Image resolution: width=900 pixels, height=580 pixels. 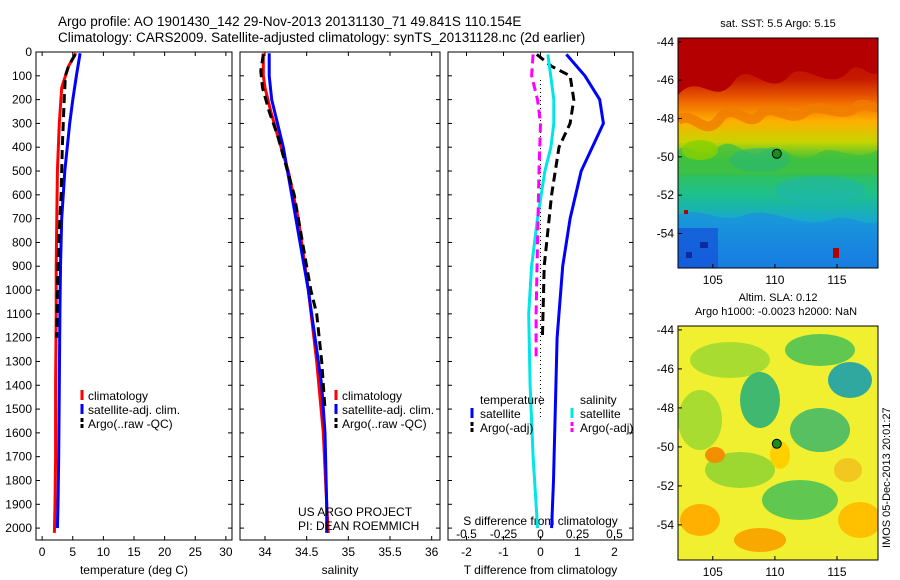 I want to click on sst-map-lat-label: -50, so click(x=666, y=157).